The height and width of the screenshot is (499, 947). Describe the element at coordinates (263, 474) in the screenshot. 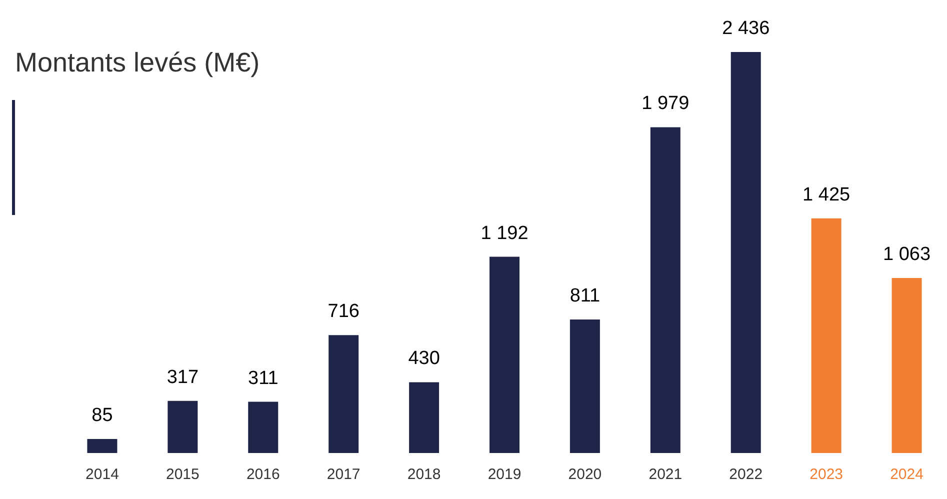

I see `x-tick-label: 2016` at that location.